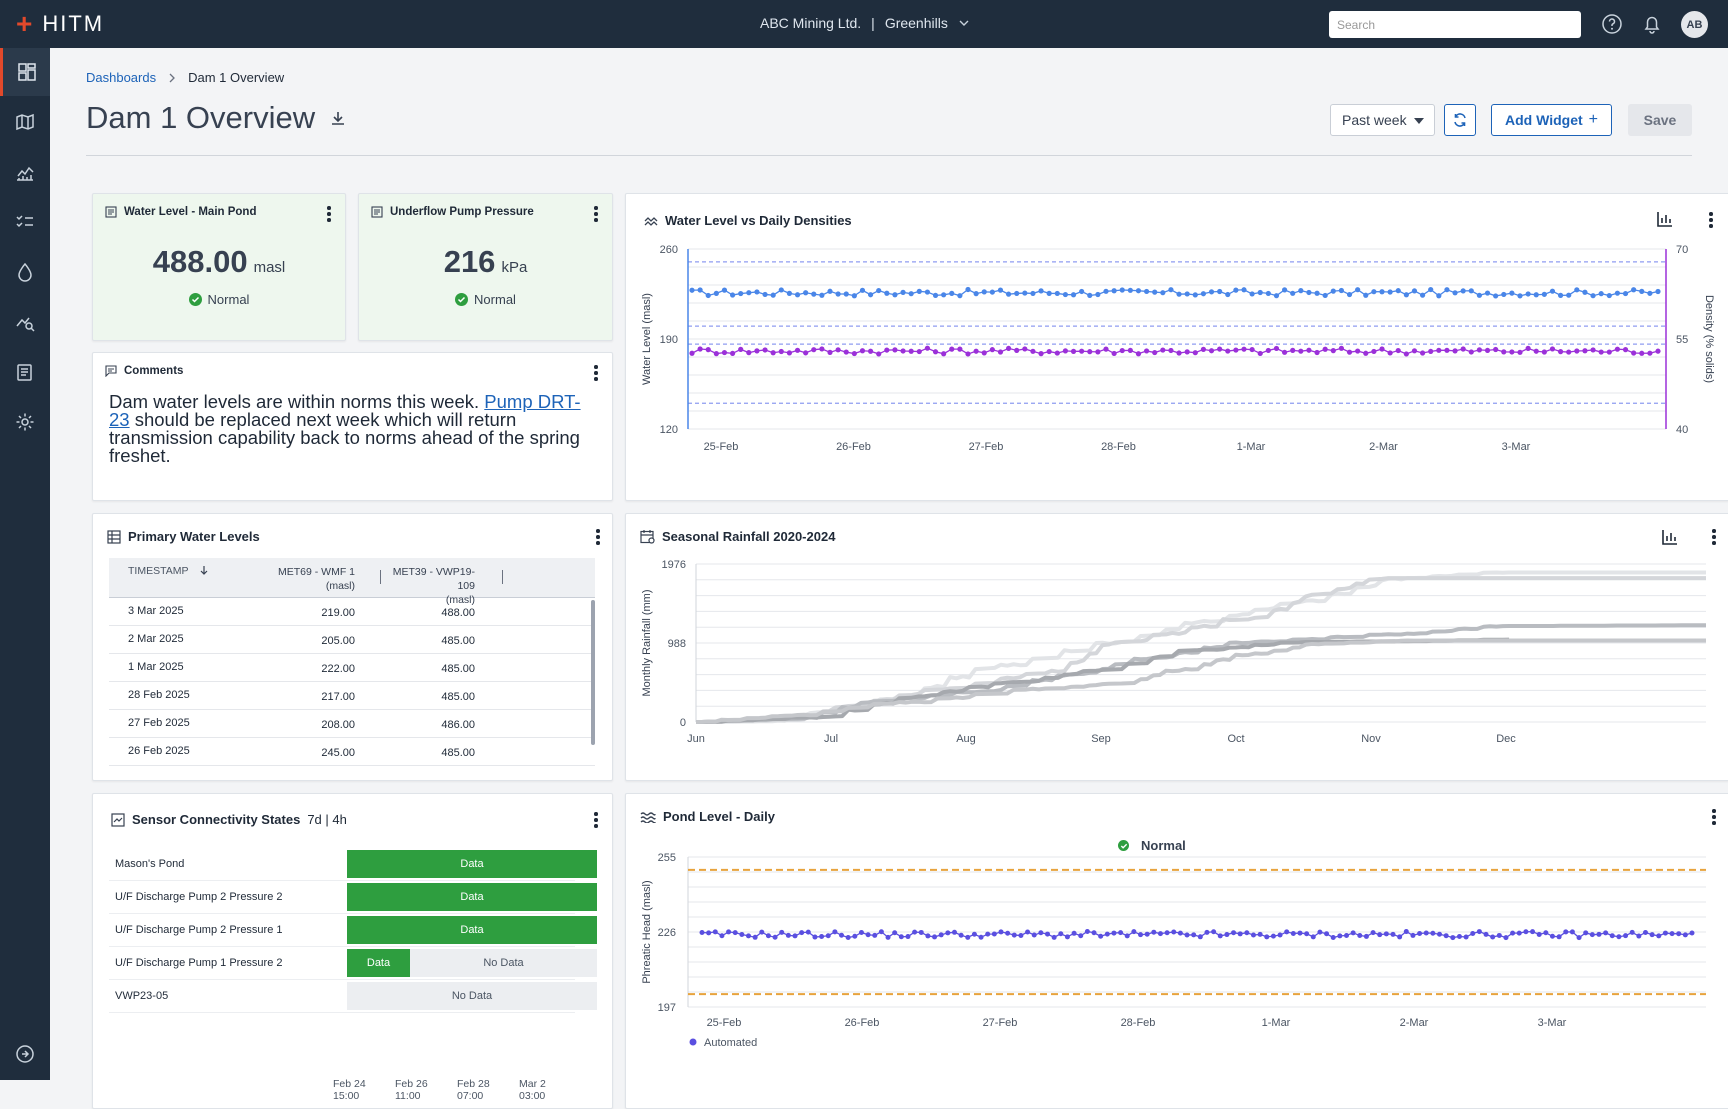  I want to click on trend-search-icon, so click(25, 324).